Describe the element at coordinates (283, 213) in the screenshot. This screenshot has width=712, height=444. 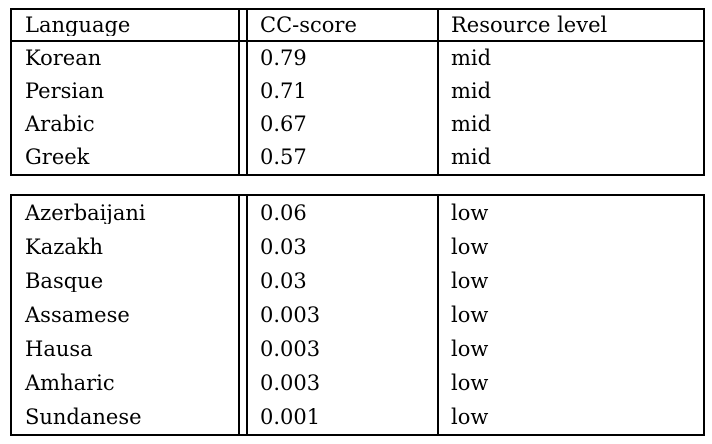
I see `cc-score-cell: 0.06` at that location.